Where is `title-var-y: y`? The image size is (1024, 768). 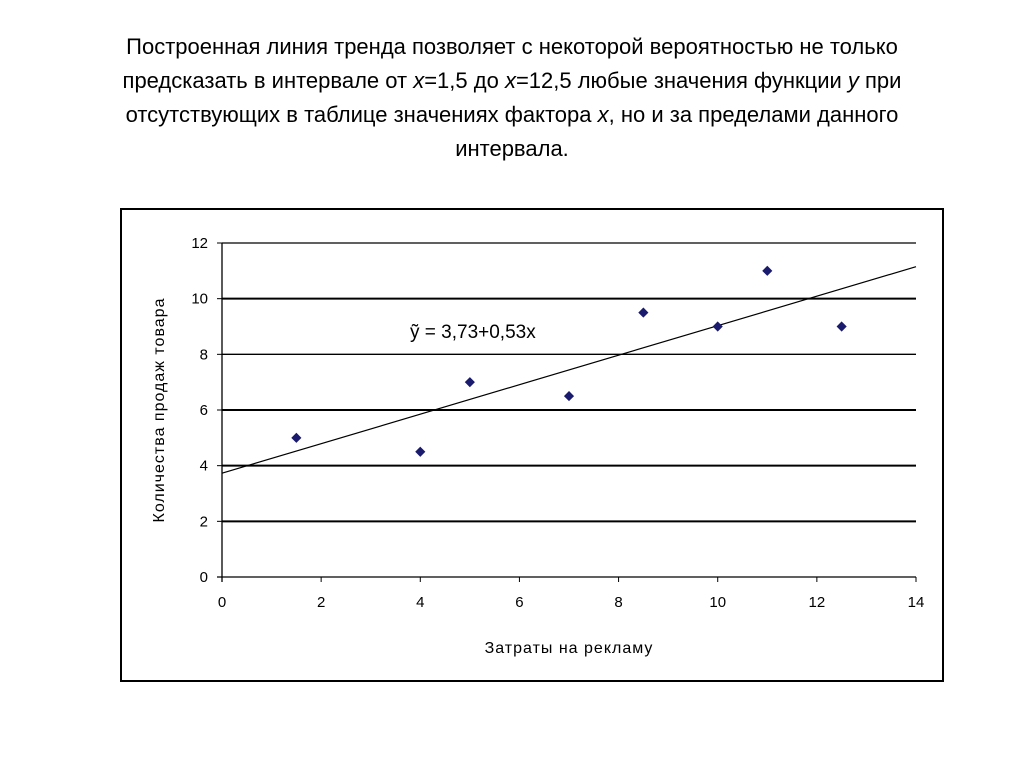 title-var-y: y is located at coordinates (853, 80).